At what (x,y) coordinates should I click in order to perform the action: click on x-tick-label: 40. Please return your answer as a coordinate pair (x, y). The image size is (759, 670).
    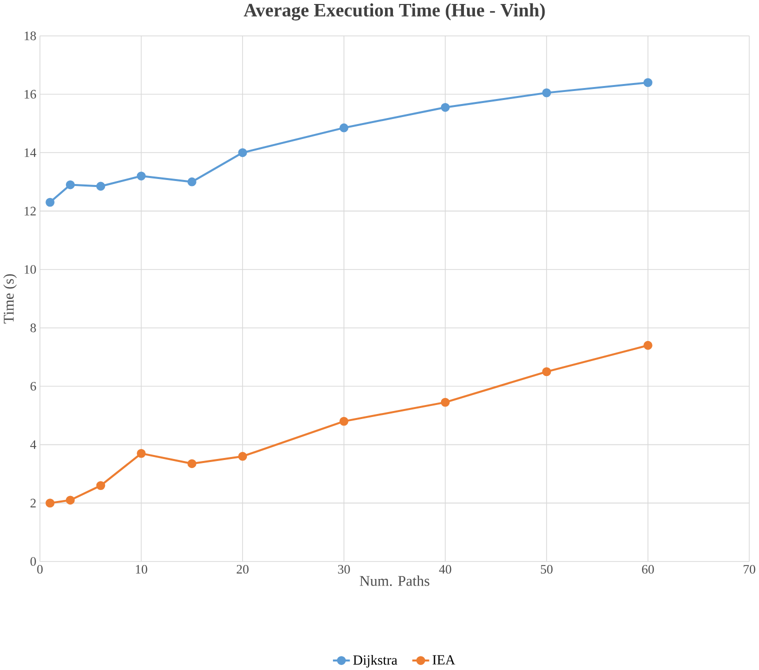
    Looking at the image, I should click on (445, 569).